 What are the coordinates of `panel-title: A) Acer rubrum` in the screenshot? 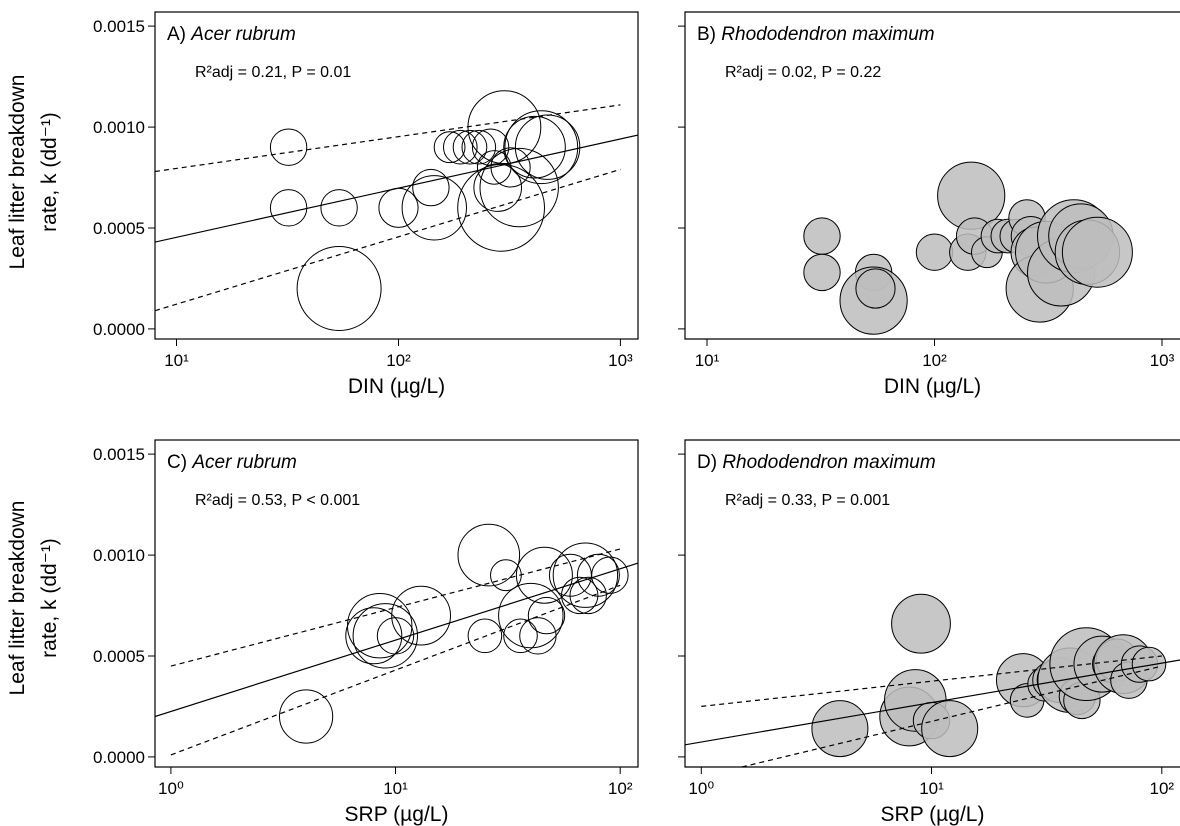 It's located at (231, 34).